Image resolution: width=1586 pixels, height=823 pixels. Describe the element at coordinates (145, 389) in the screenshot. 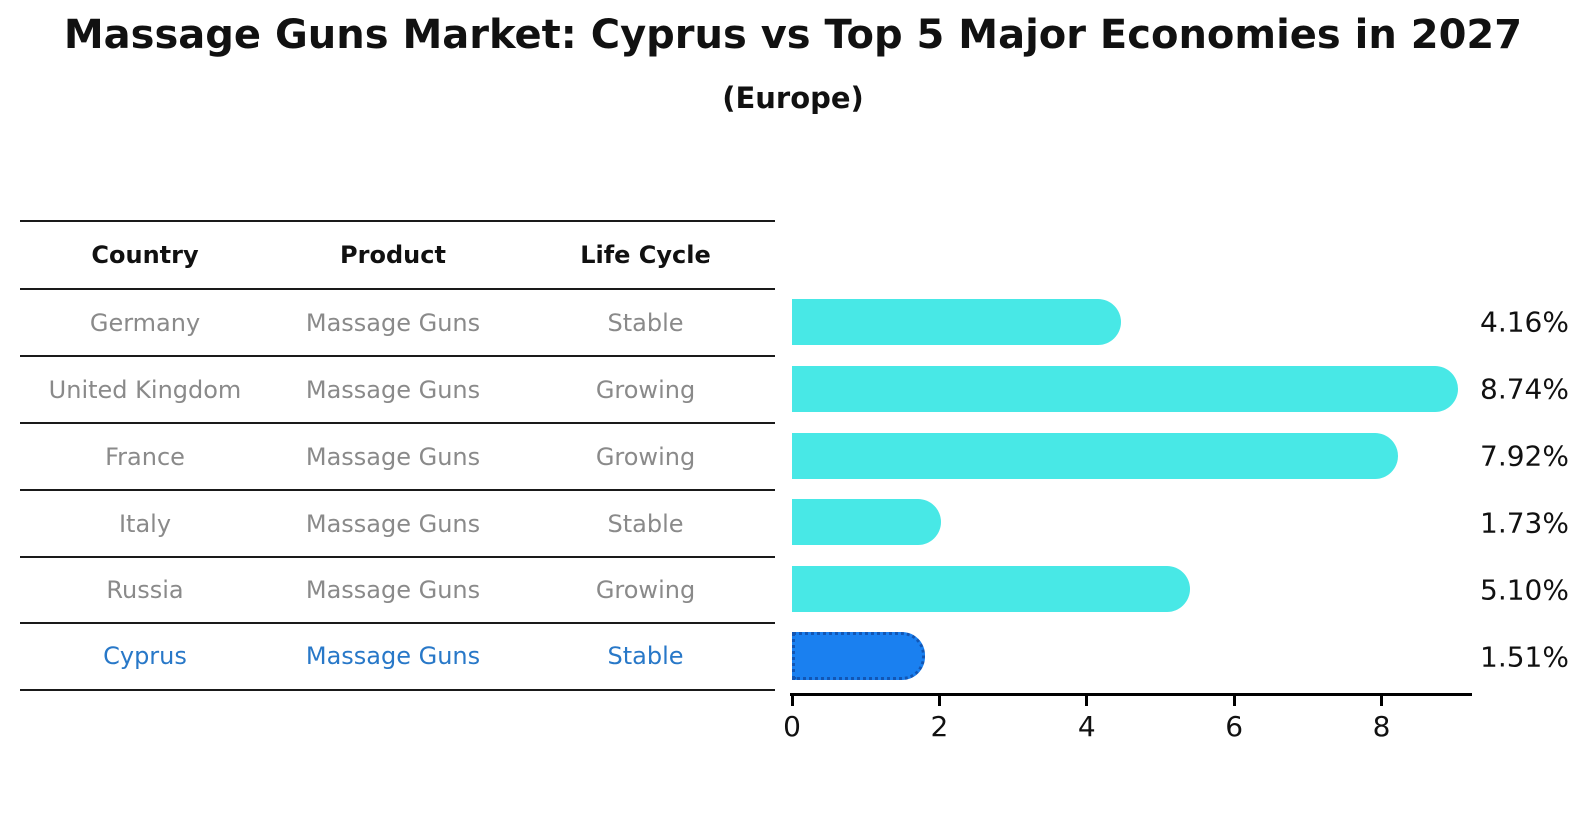

I see `cell-country: United Kingdom` at that location.